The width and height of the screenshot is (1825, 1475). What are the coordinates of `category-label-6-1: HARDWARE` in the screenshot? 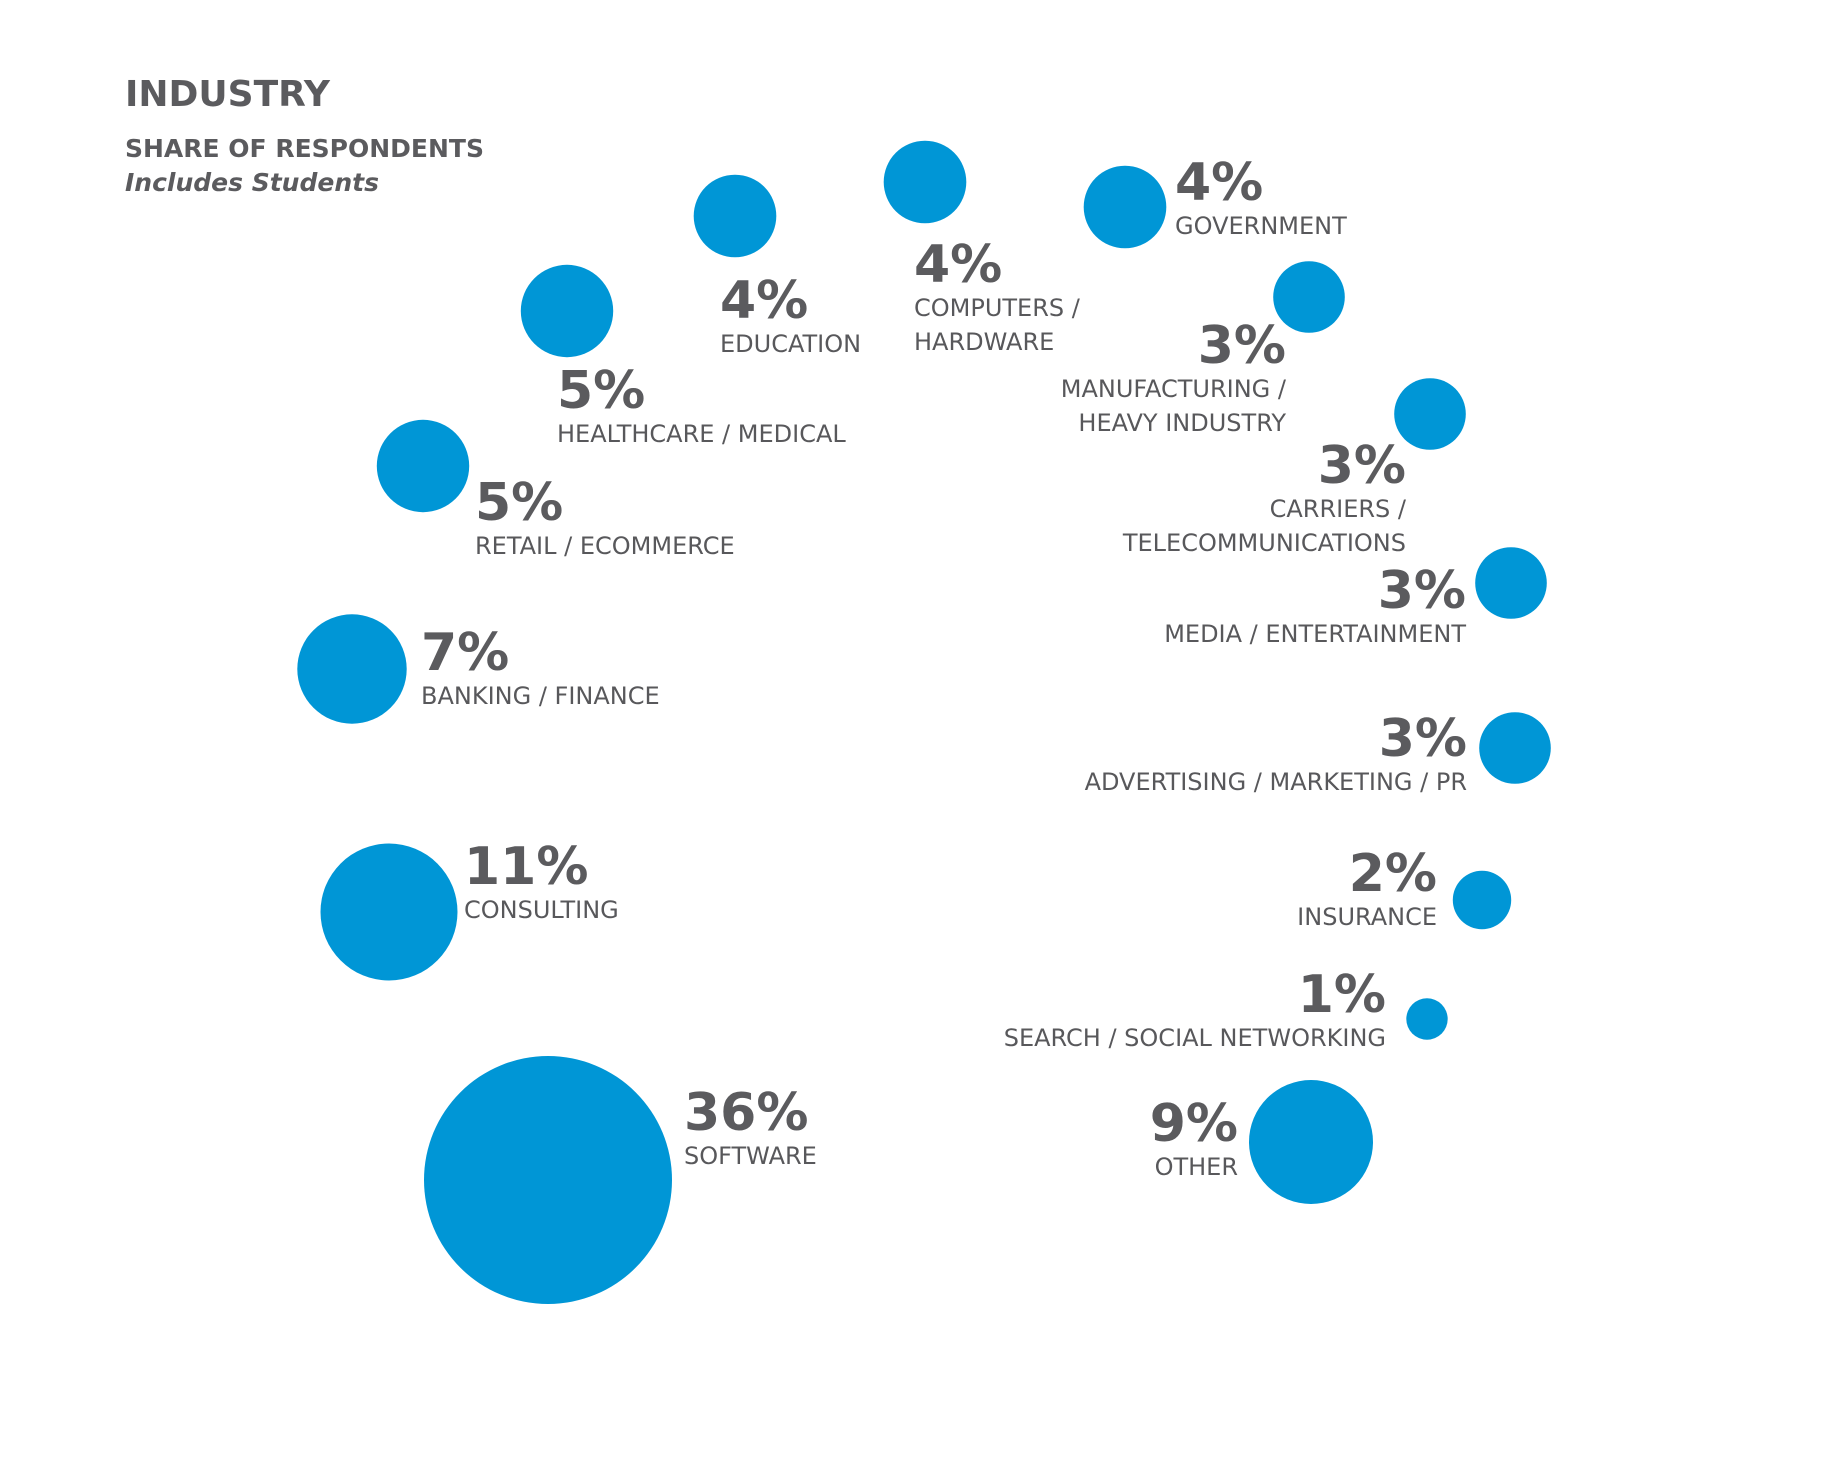 It's located at (984, 342).